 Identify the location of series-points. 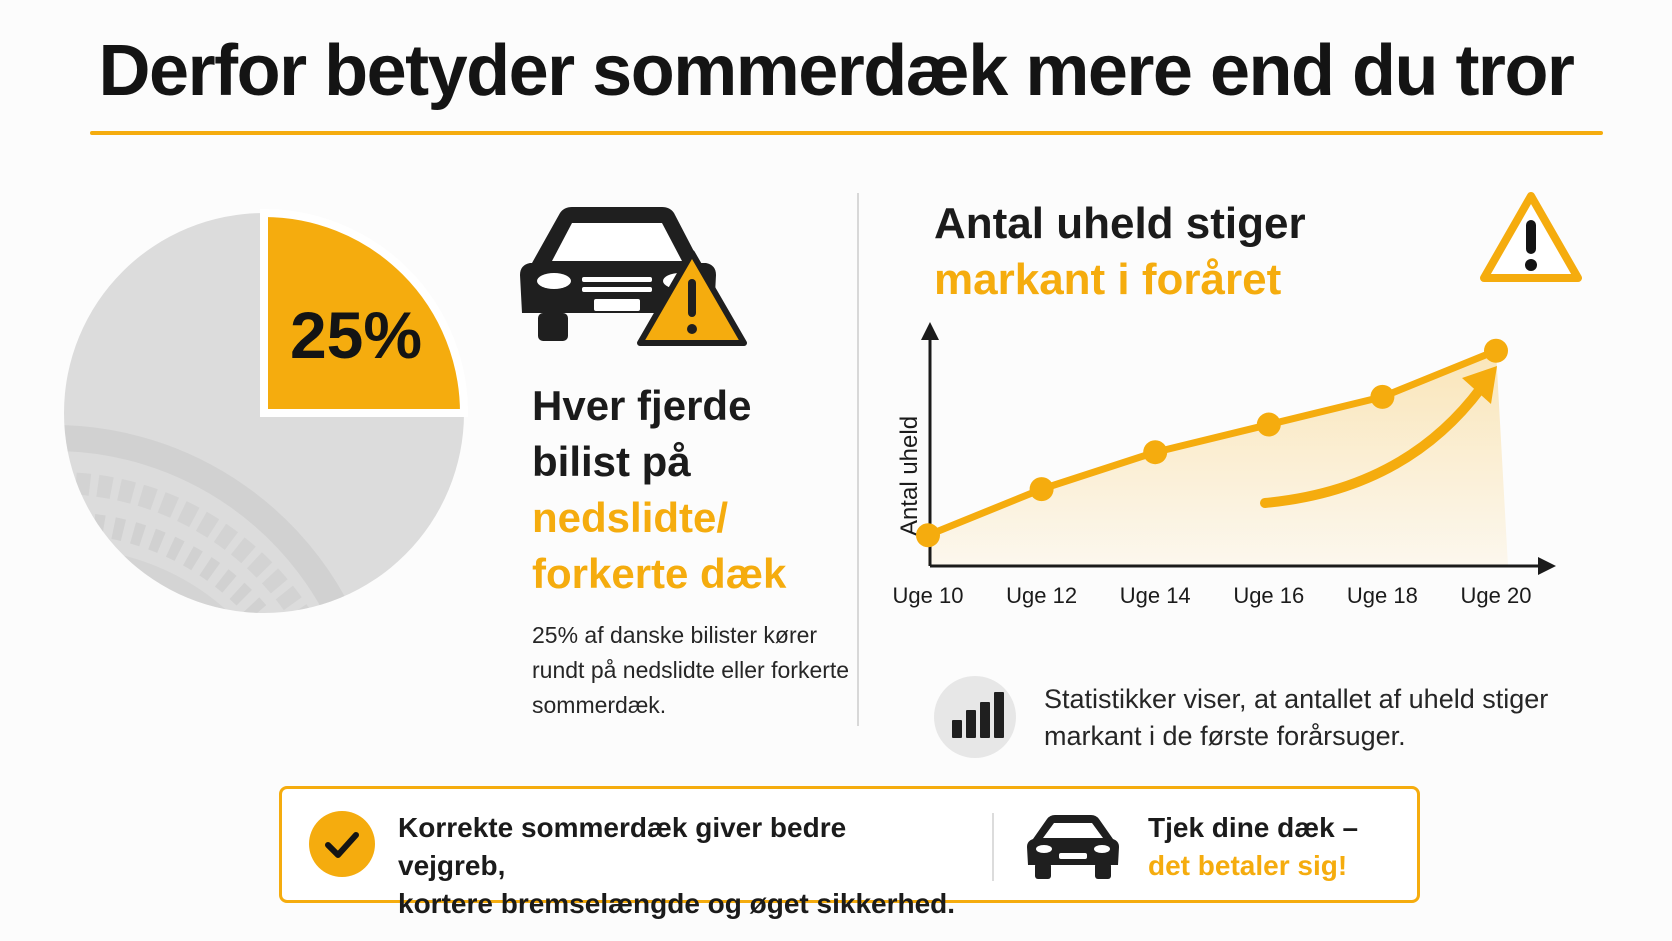
(1212, 443).